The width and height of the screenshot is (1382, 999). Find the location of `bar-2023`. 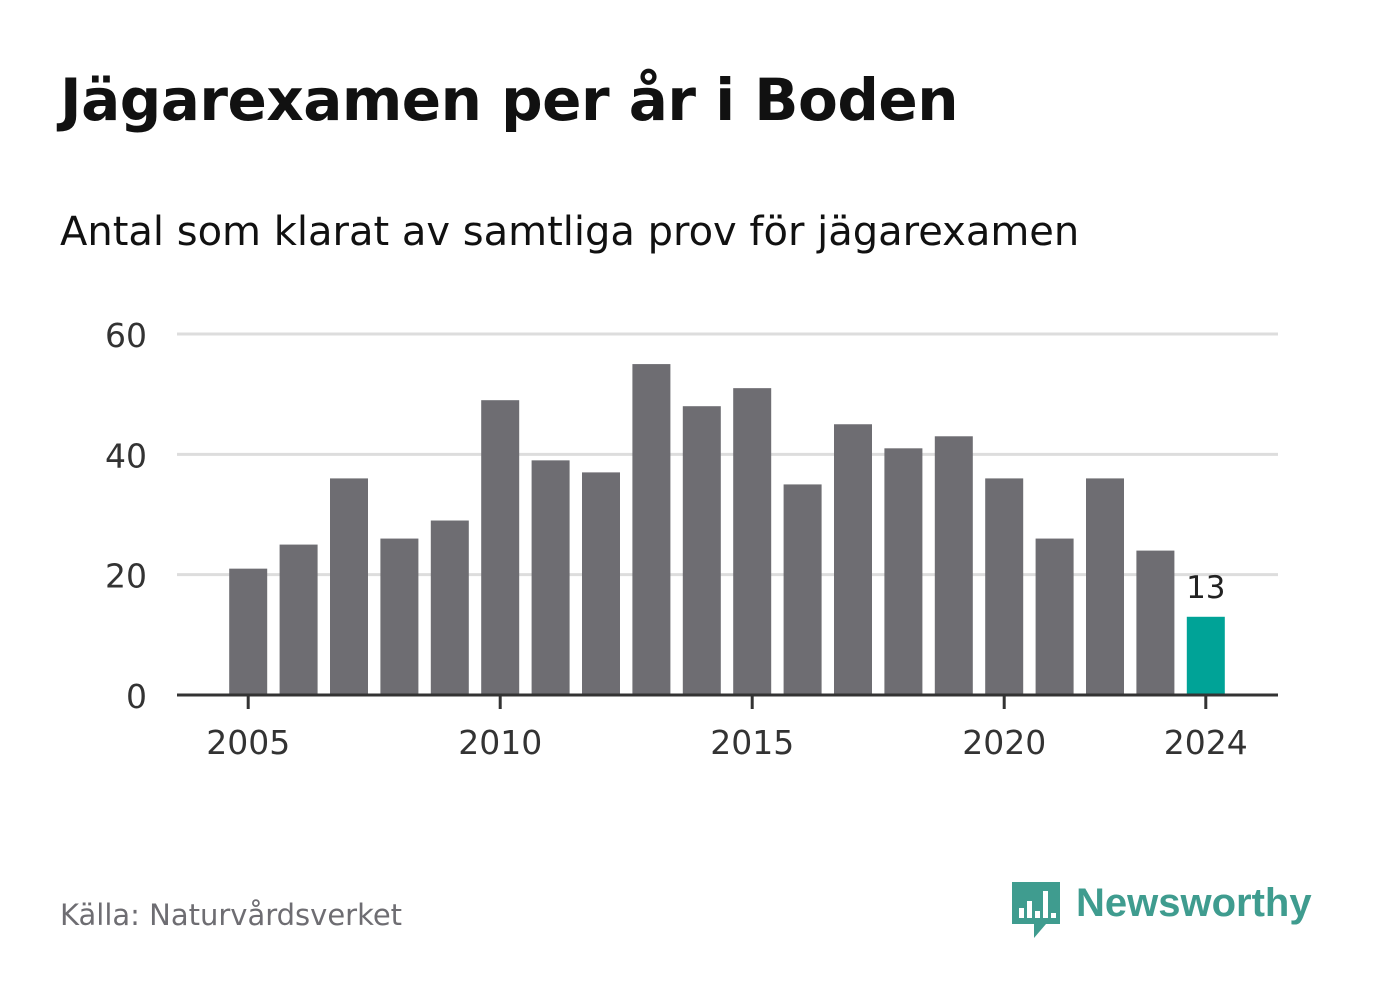

bar-2023 is located at coordinates (1155, 622).